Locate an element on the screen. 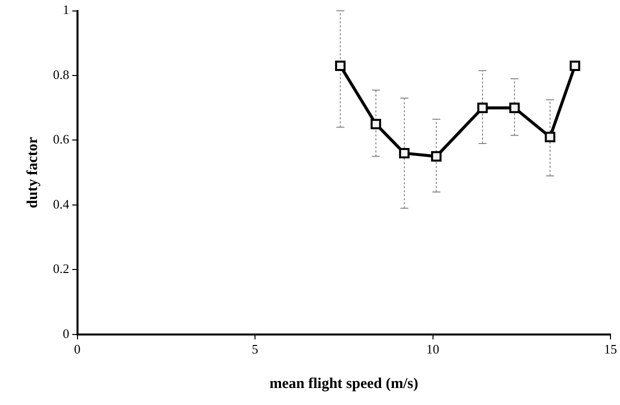 This screenshot has height=405, width=620. x-tick-label: 10 is located at coordinates (433, 349).